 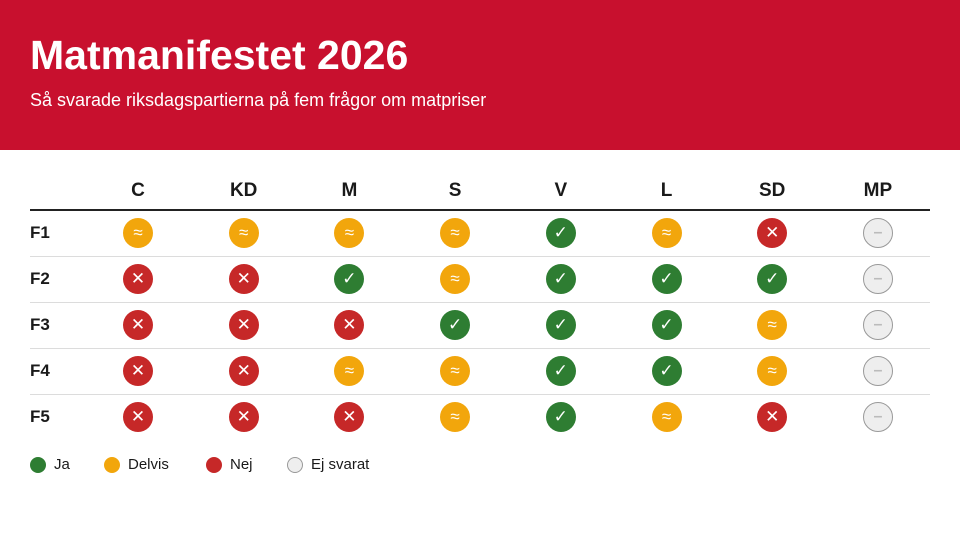 What do you see at coordinates (40, 278) in the screenshot?
I see `row-label: F2` at bounding box center [40, 278].